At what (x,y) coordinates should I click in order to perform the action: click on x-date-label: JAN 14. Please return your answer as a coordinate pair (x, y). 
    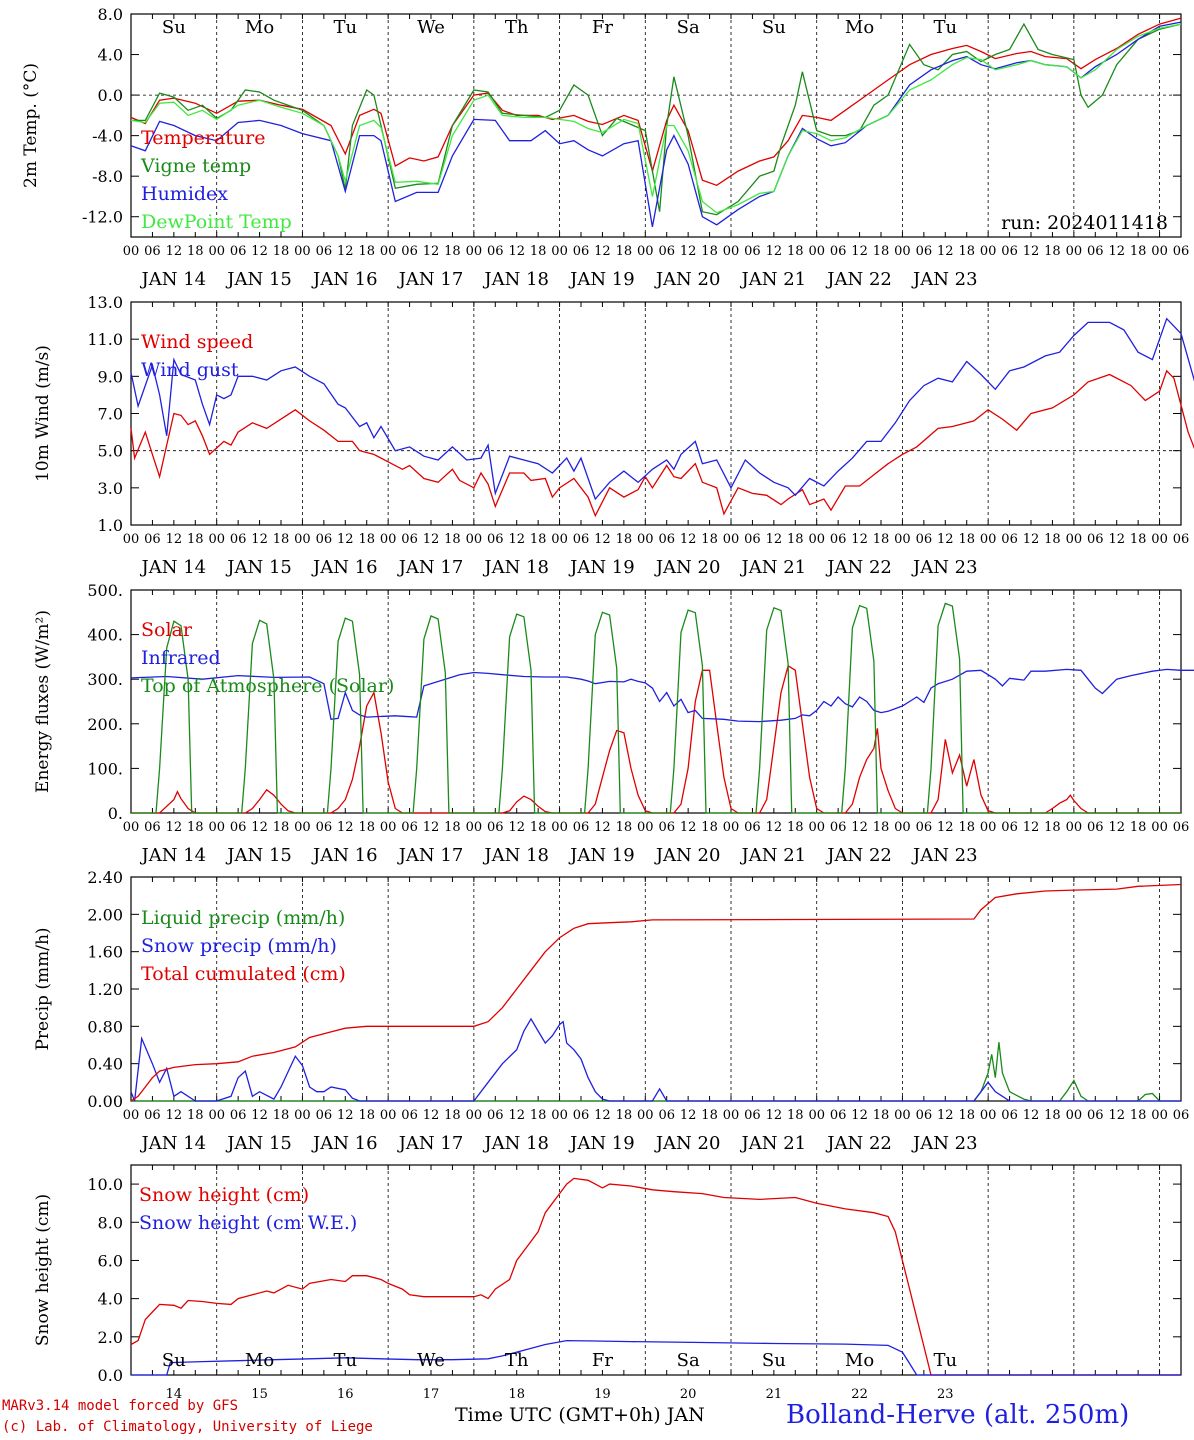
    Looking at the image, I should click on (173, 279).